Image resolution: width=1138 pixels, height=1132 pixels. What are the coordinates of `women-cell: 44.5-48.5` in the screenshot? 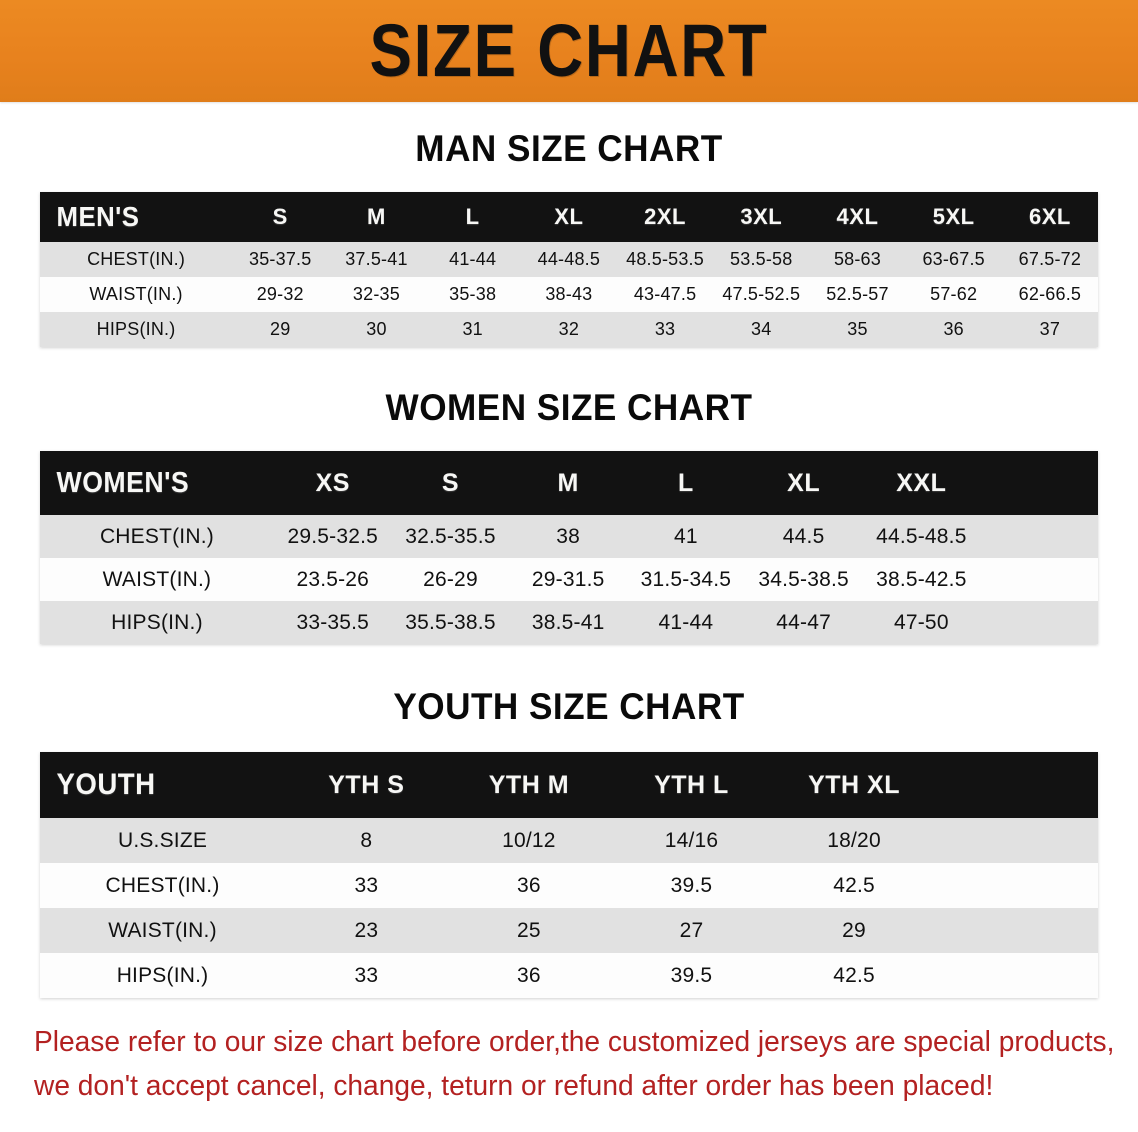 It's located at (921, 536).